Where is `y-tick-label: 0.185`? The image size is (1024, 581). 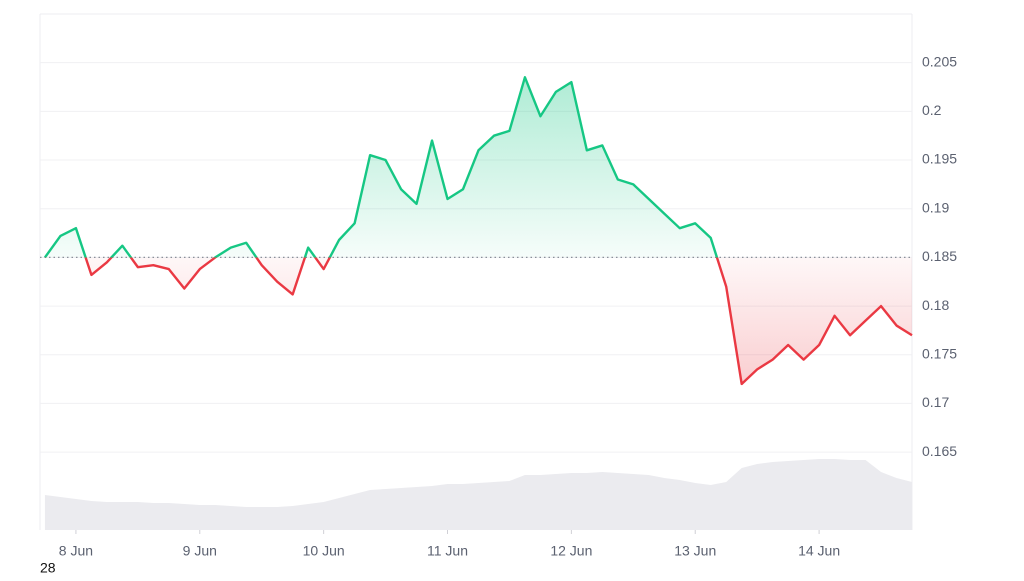 y-tick-label: 0.185 is located at coordinates (939, 256).